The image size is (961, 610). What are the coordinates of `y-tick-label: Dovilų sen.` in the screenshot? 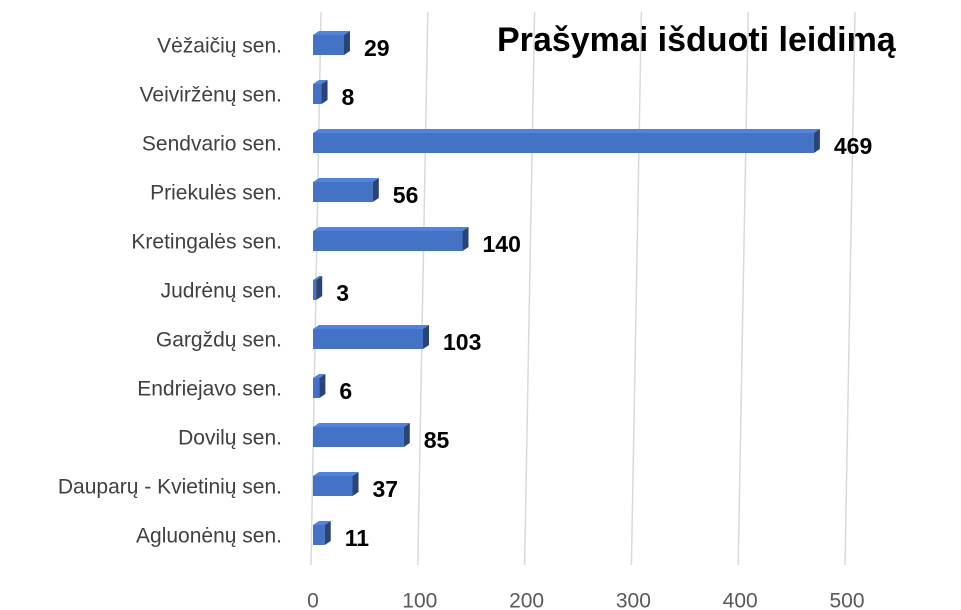 It's located at (230, 438).